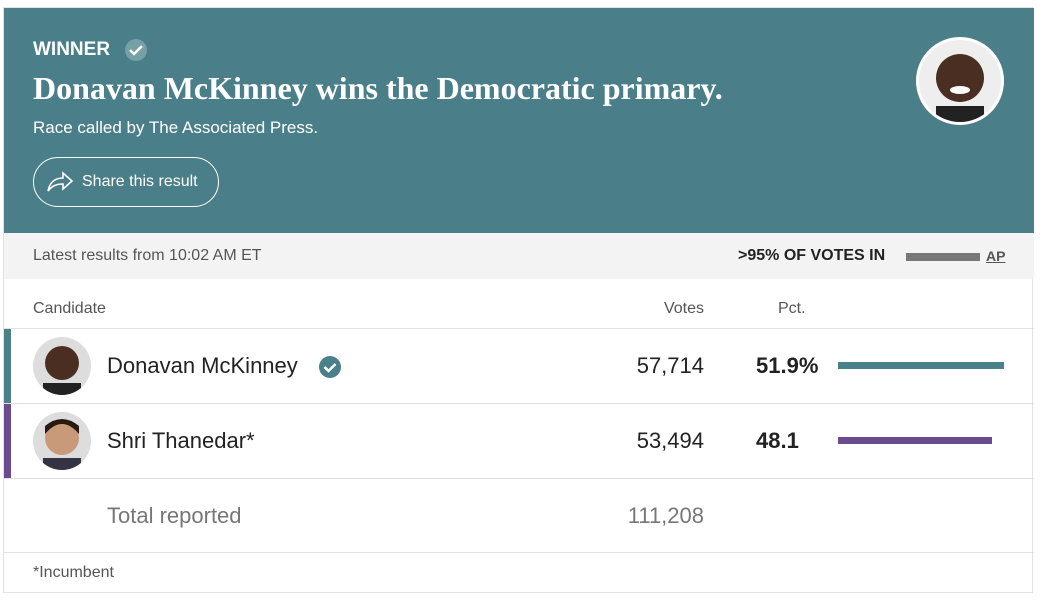  What do you see at coordinates (519, 441) in the screenshot?
I see `candidate-row: Shri Thanedar* 53,494 48.1` at bounding box center [519, 441].